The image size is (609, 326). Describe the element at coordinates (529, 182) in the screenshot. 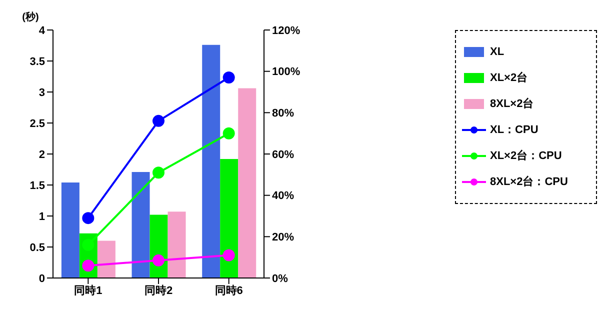

I see `legend-label: 8XL×2台：CPU` at that location.